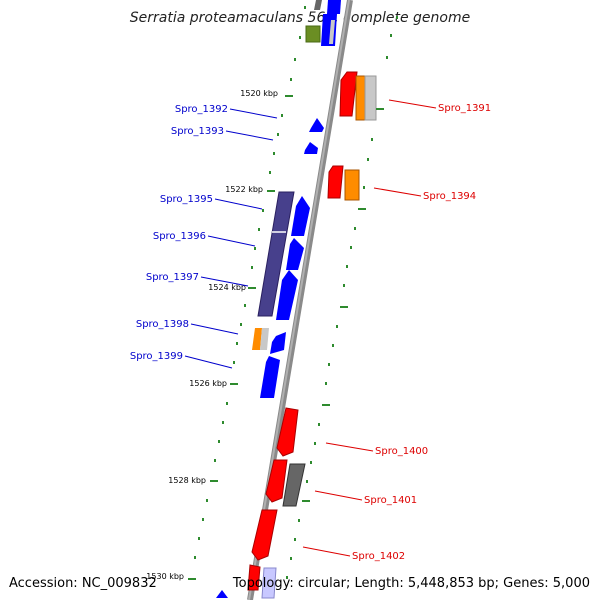 This screenshot has width=600, height=600. I want to click on scale-label-1530: 1530 kbp, so click(165, 576).